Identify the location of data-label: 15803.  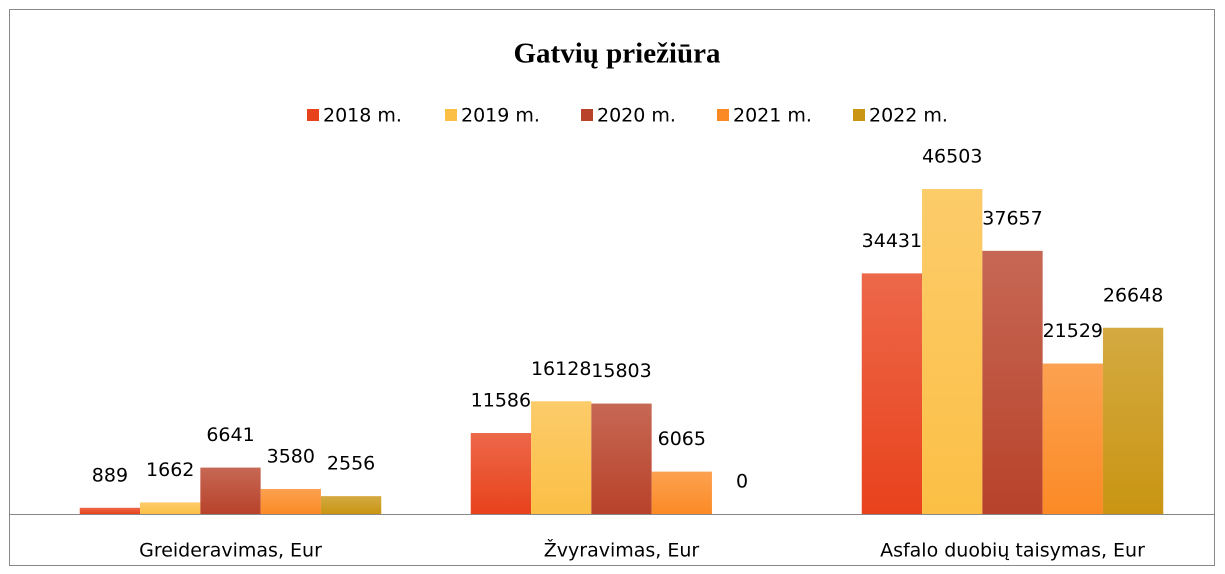
(621, 371).